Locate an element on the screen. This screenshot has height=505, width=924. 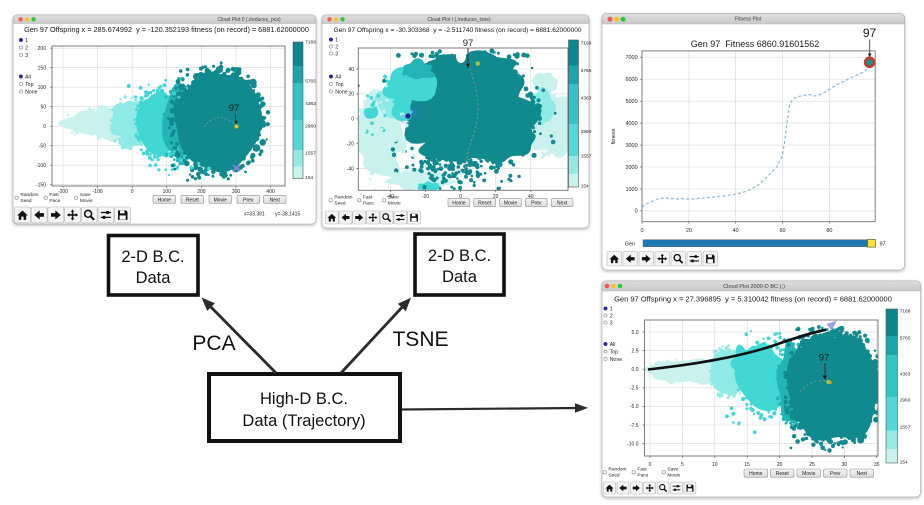
svg-text: -7.5 is located at coordinates (634, 426).